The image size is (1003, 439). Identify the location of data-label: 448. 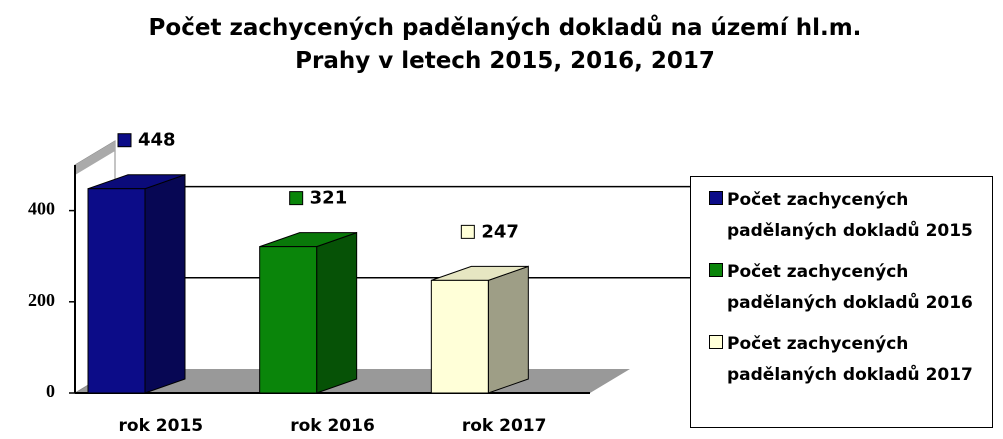
(157, 140).